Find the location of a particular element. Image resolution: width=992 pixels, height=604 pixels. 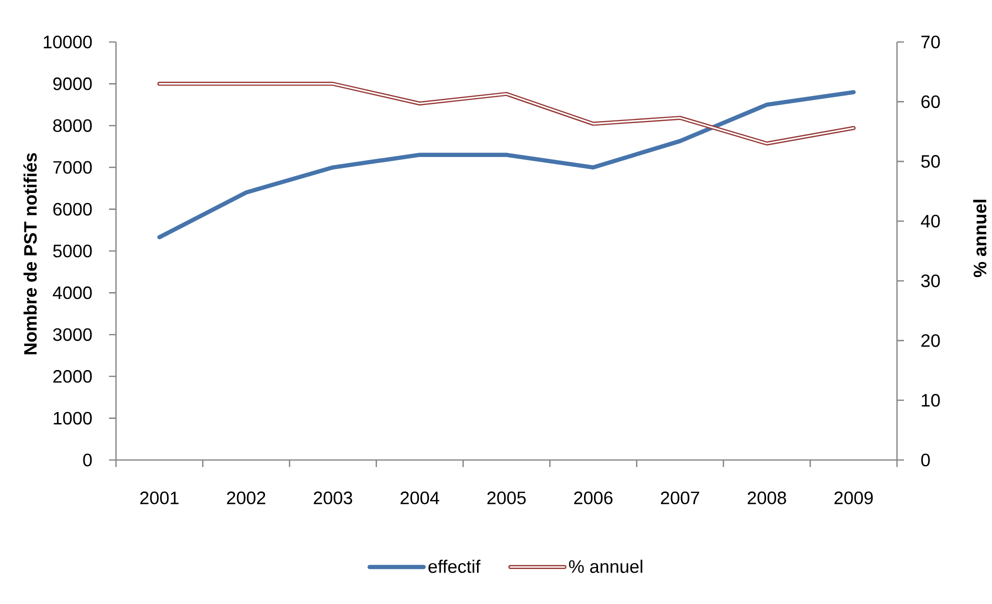

y2-tick-label: 60 is located at coordinates (930, 101).